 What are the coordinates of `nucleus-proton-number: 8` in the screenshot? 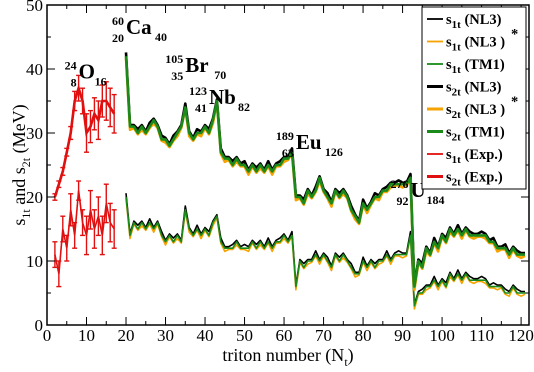 It's located at (74, 83).